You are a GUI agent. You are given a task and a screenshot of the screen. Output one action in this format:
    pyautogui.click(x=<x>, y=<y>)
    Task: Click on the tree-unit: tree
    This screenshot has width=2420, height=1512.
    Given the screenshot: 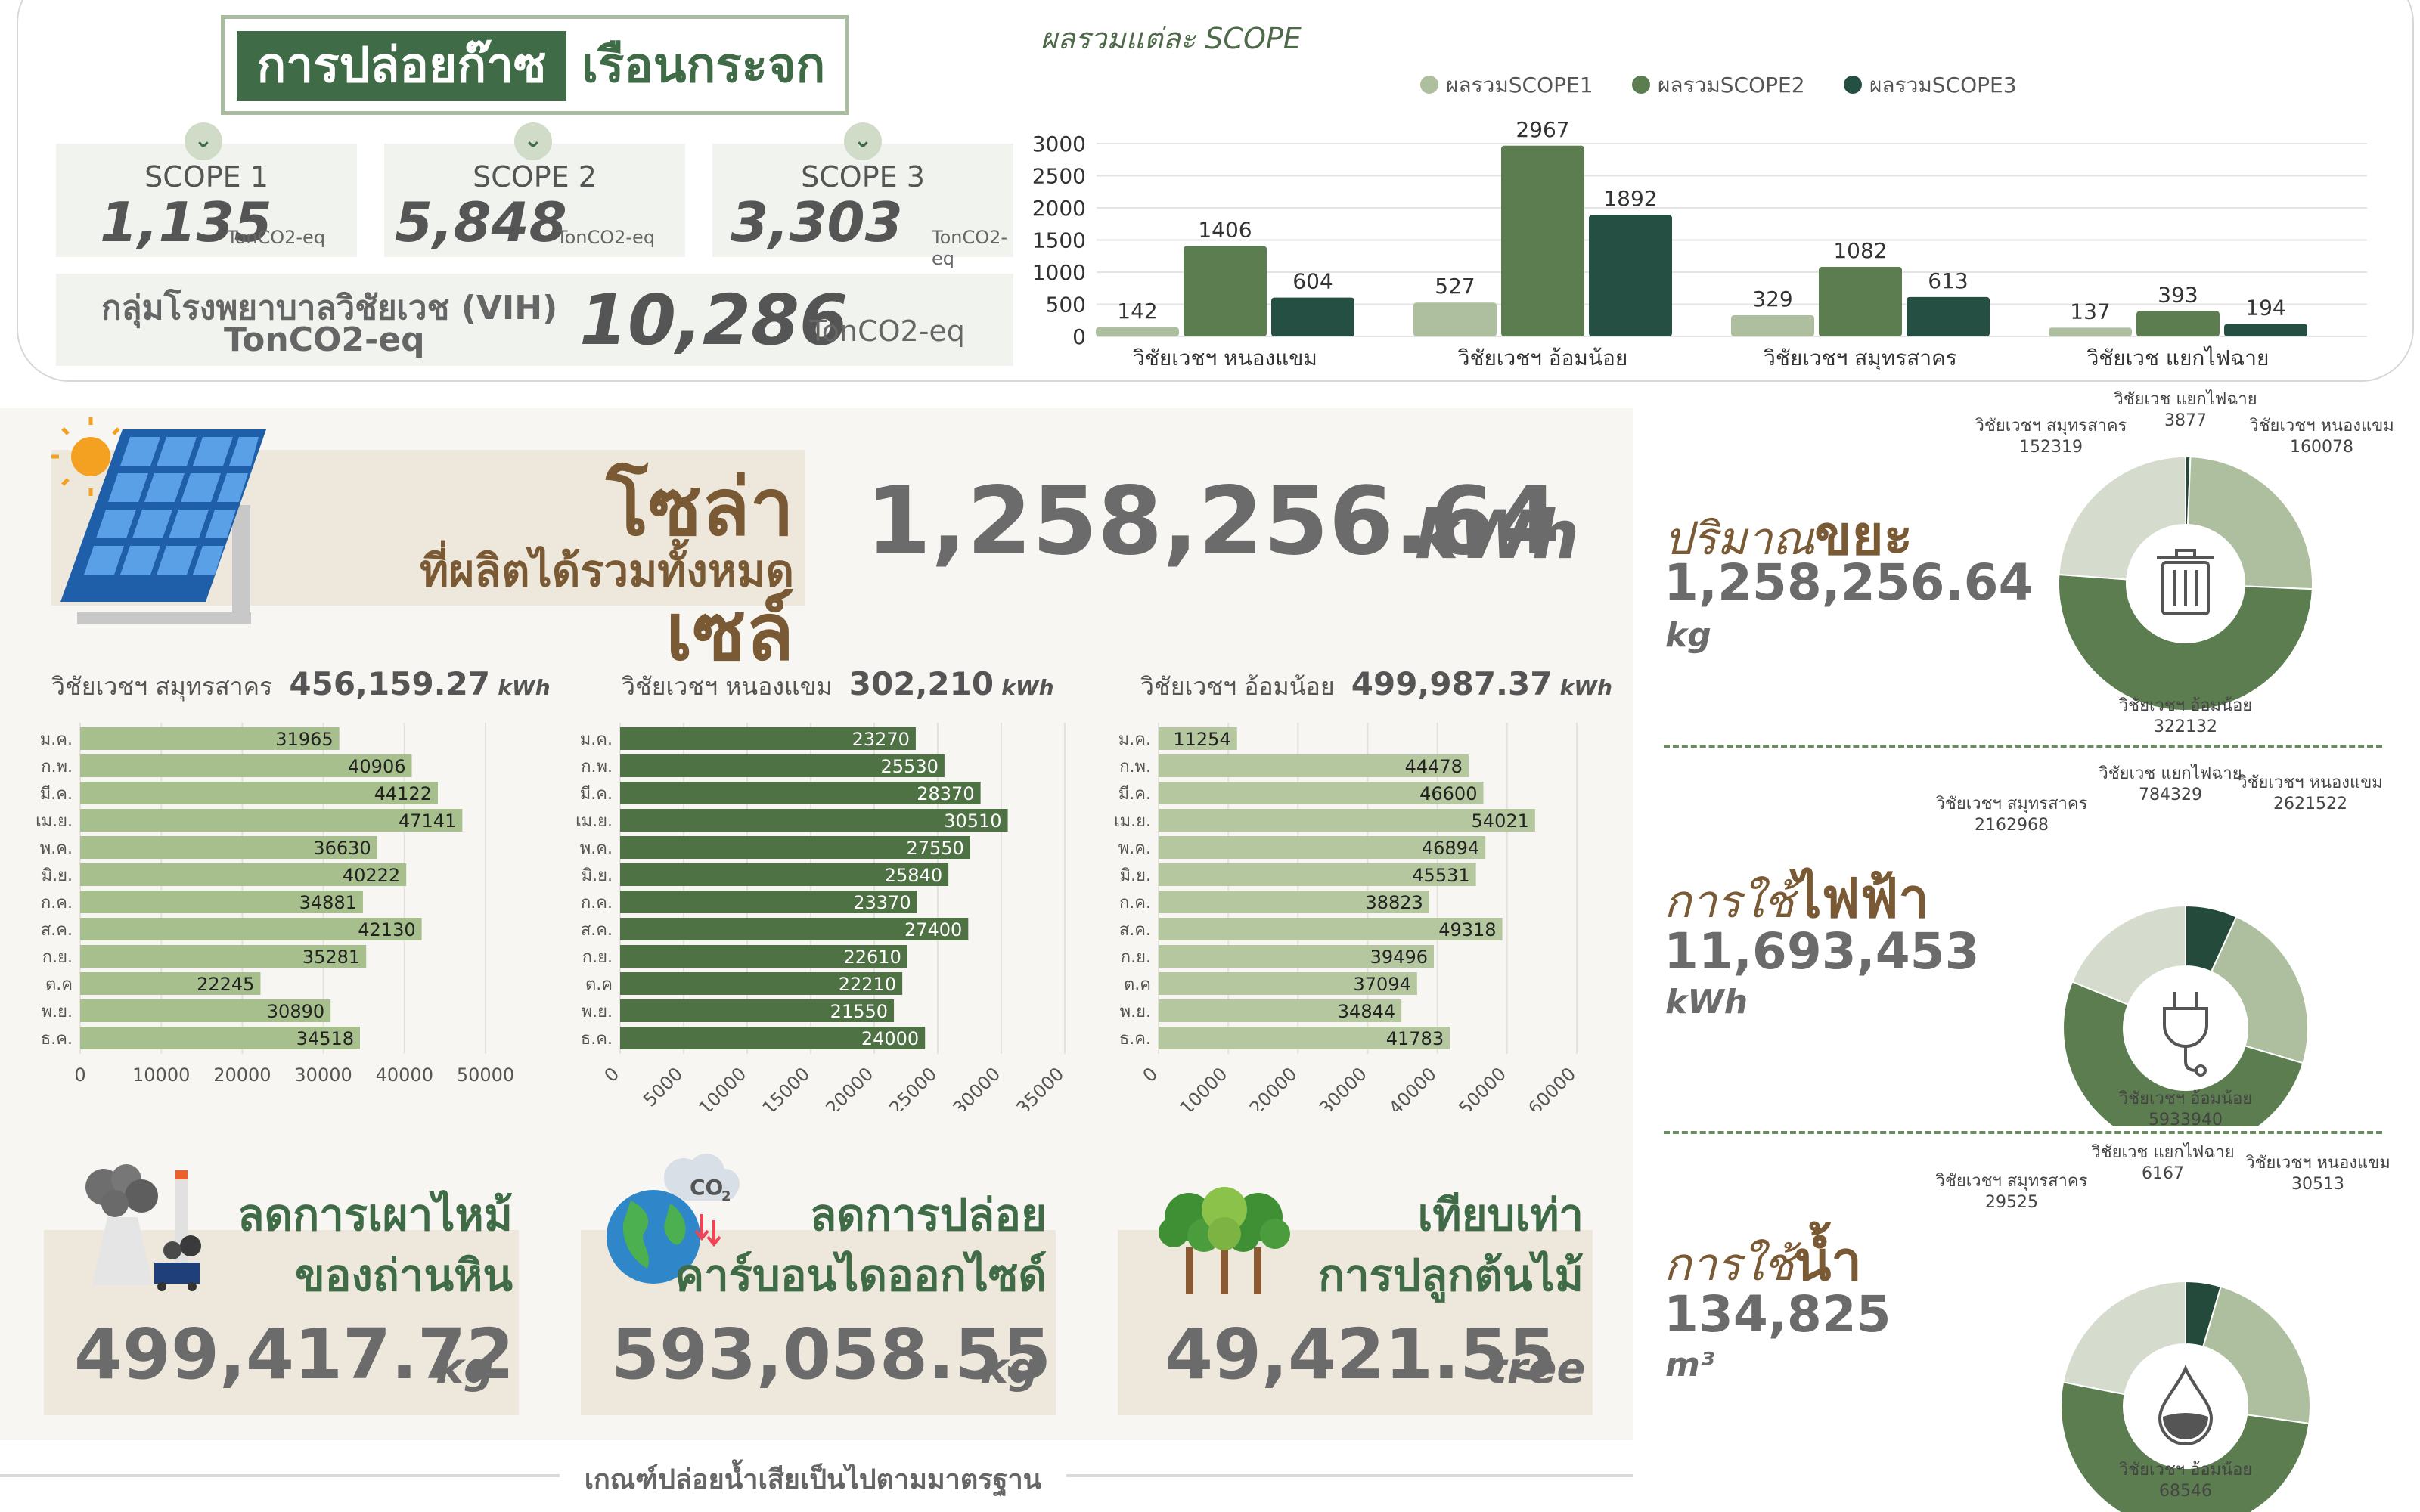 What is the action you would take?
    pyautogui.click(x=1536, y=1368)
    